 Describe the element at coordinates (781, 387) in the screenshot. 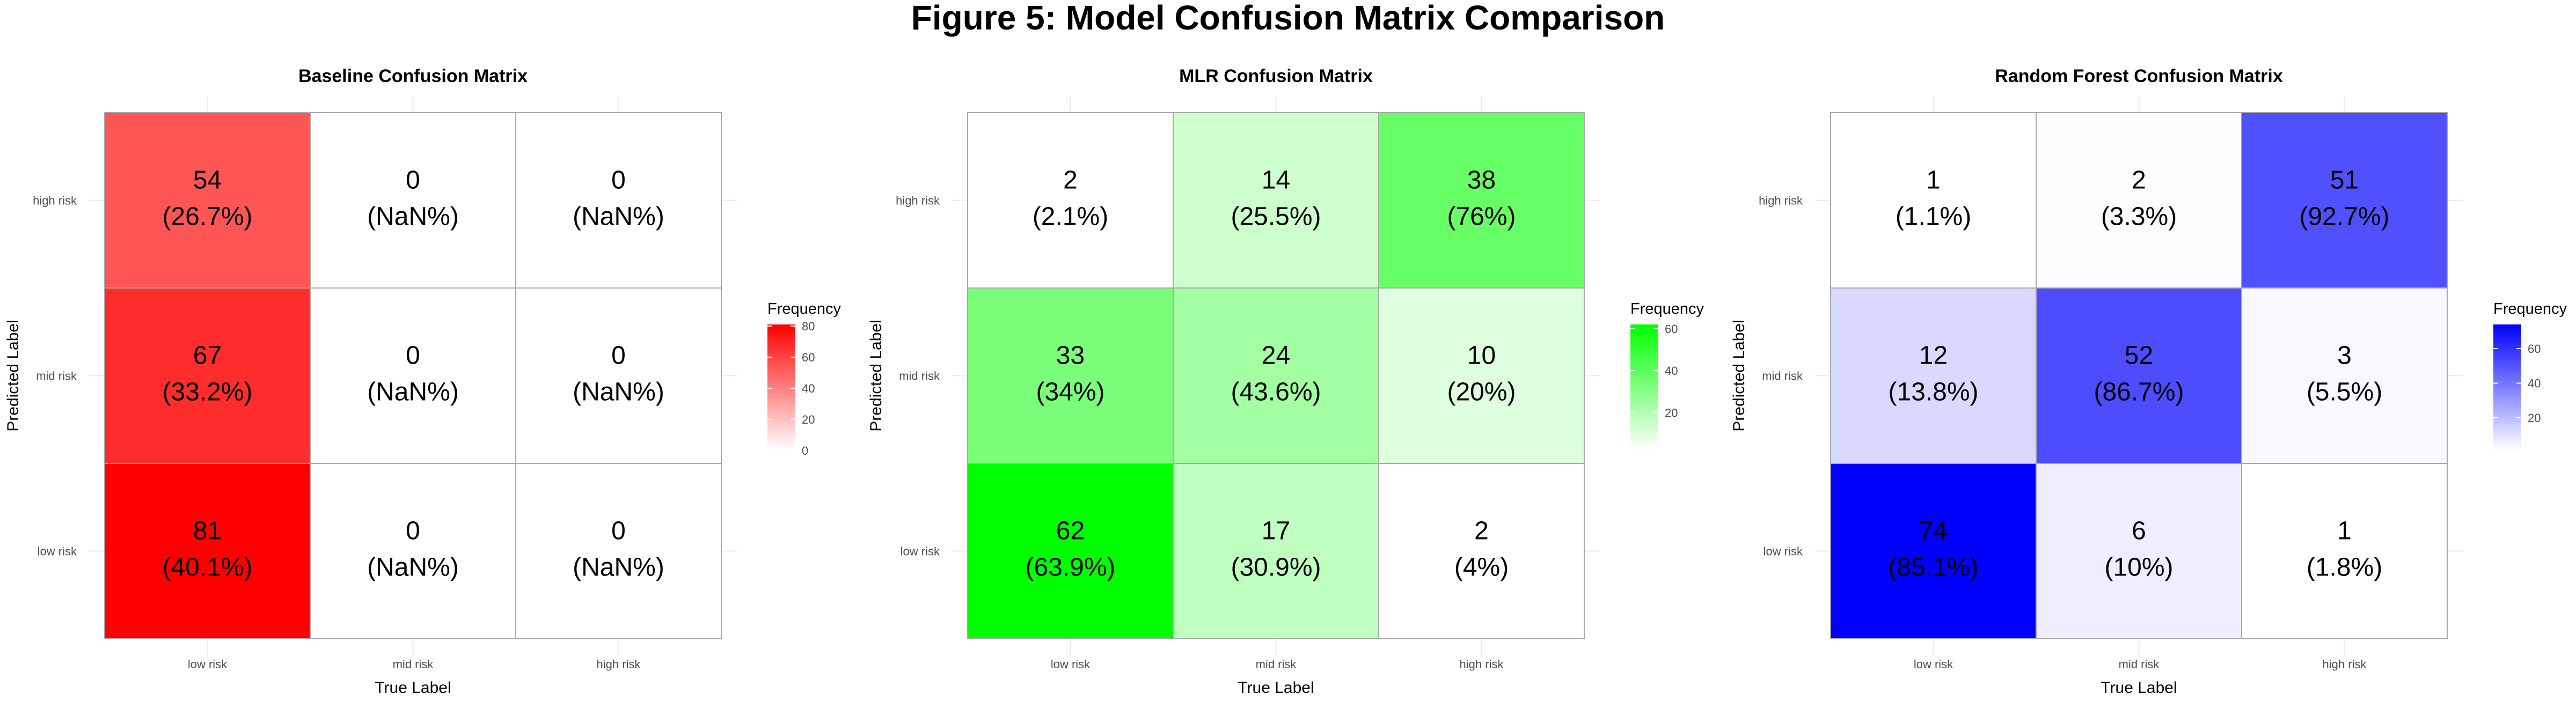

I see `legend-colorbar` at that location.